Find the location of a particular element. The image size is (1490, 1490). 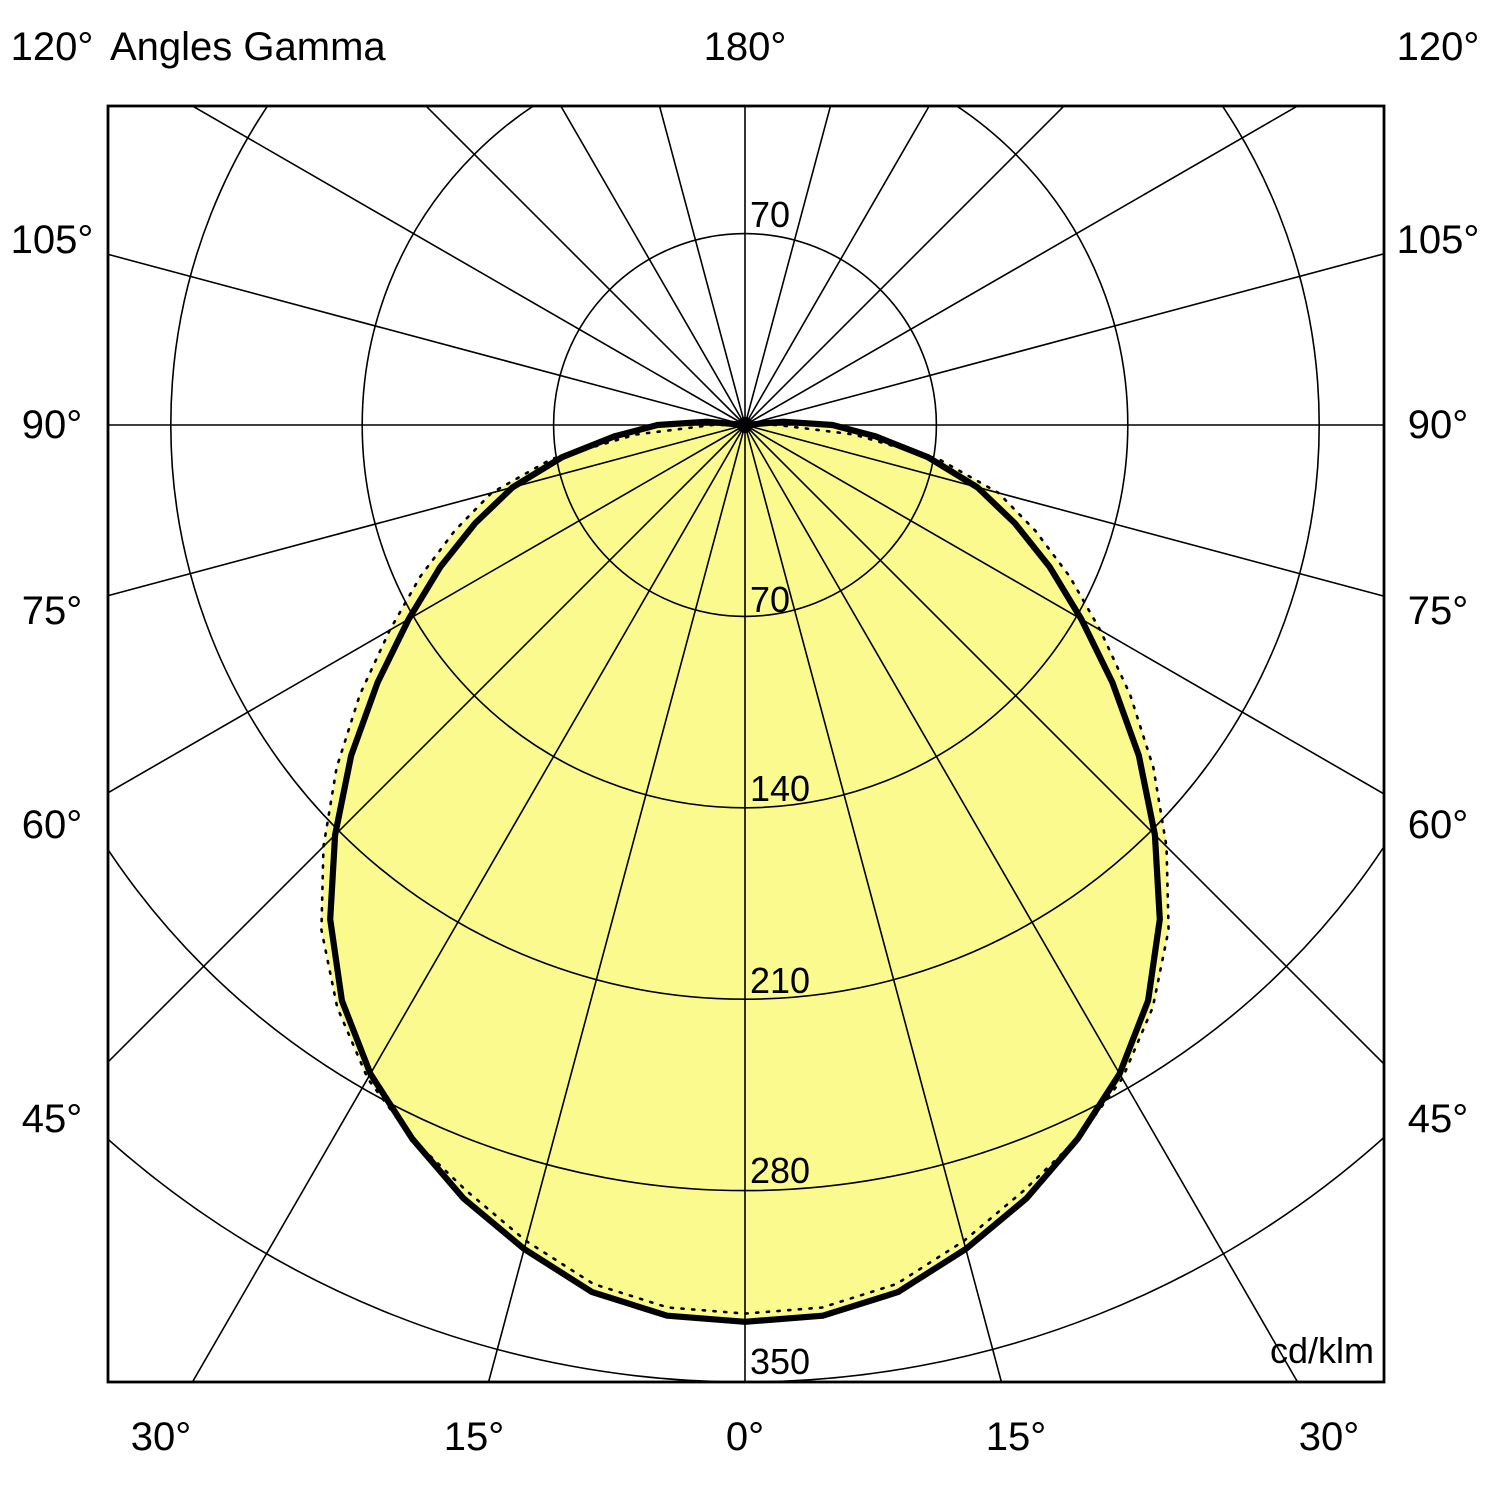

radial-tick-280: 280 is located at coordinates (780, 1170).